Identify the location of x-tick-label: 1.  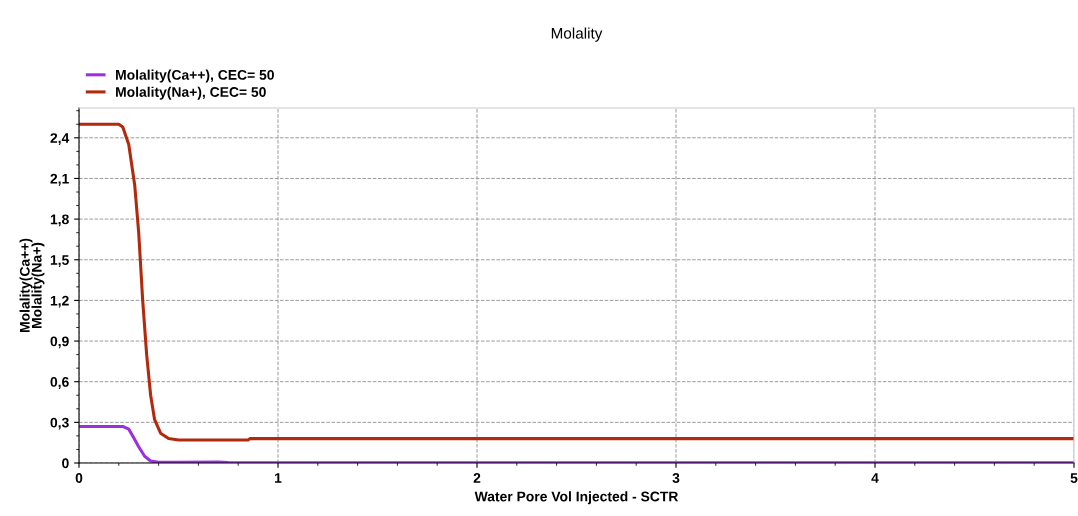
(278, 478).